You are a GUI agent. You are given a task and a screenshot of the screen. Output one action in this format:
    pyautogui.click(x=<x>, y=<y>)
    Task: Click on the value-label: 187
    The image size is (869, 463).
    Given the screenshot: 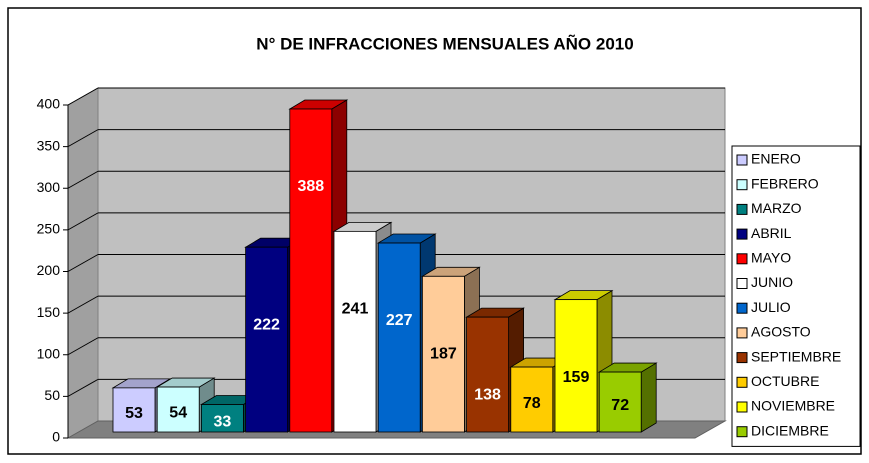 What is the action you would take?
    pyautogui.click(x=443, y=354)
    